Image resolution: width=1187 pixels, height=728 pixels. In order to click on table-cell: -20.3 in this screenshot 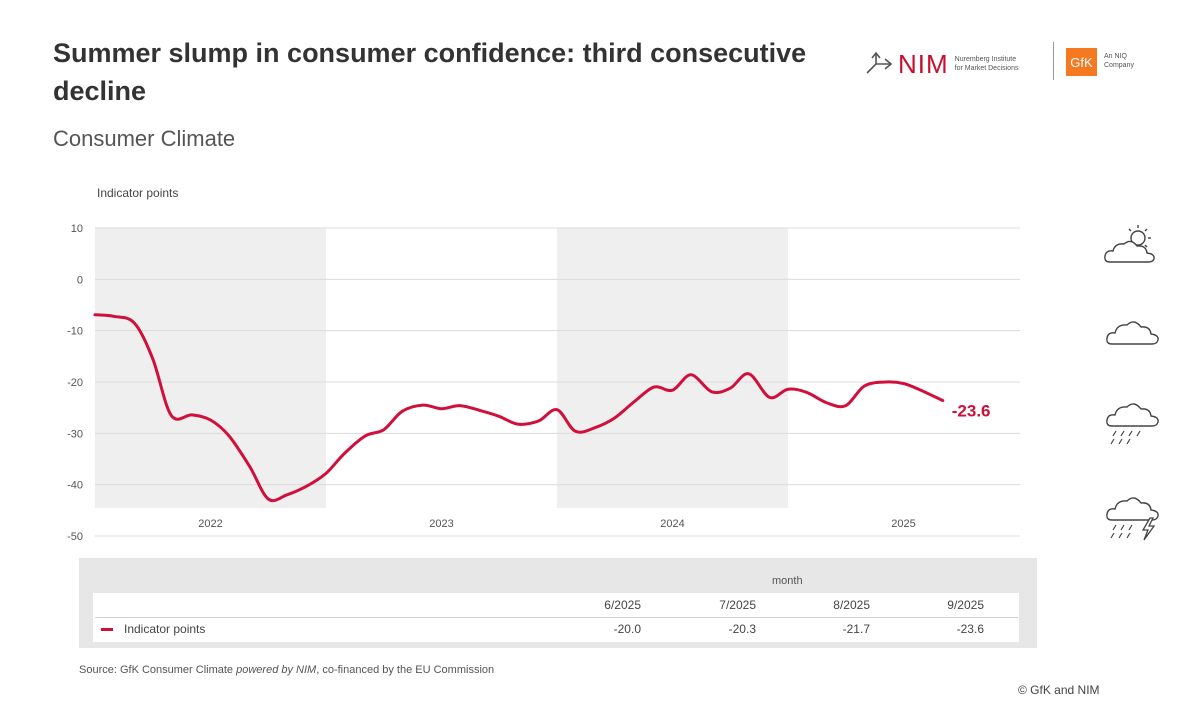, I will do `click(742, 629)`.